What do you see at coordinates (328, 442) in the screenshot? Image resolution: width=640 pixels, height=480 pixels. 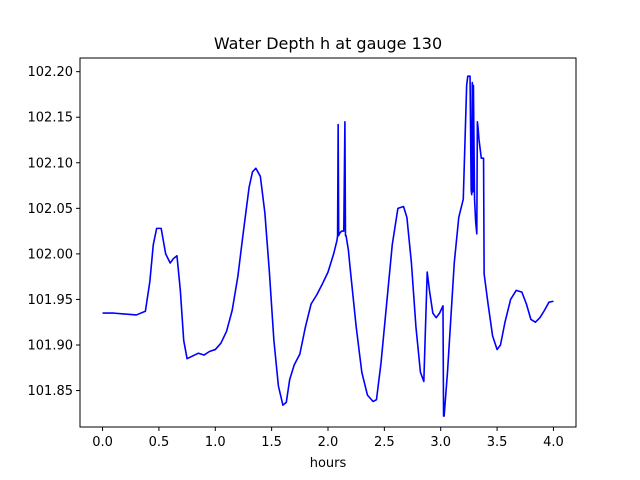 I see `x-tick-label: 2.0` at bounding box center [328, 442].